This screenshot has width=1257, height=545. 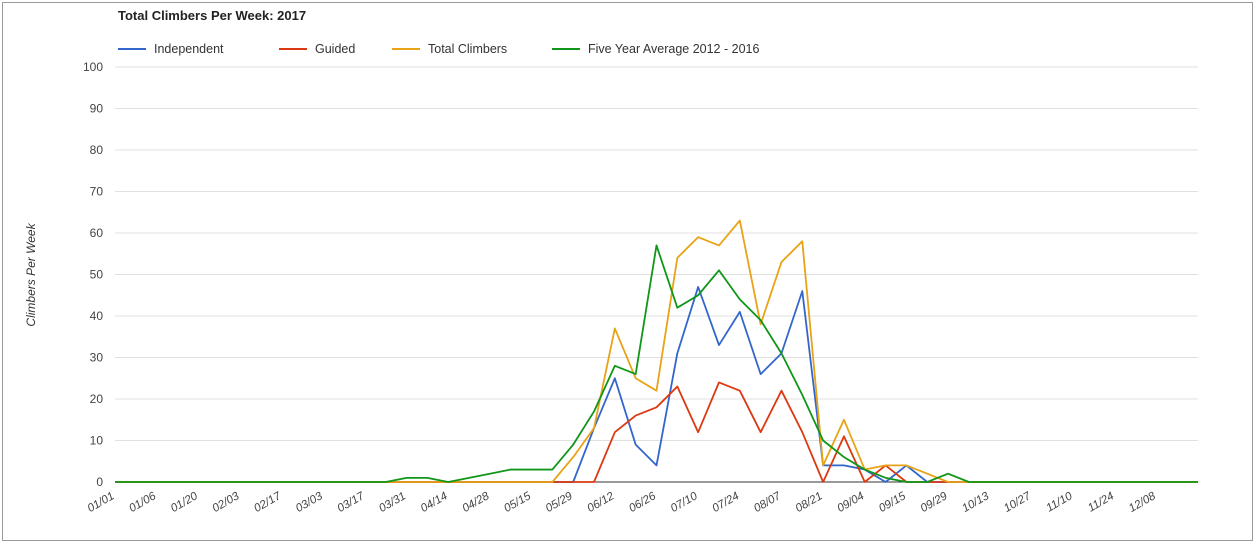 What do you see at coordinates (975, 502) in the screenshot?
I see `x-tick-label: 10/13` at bounding box center [975, 502].